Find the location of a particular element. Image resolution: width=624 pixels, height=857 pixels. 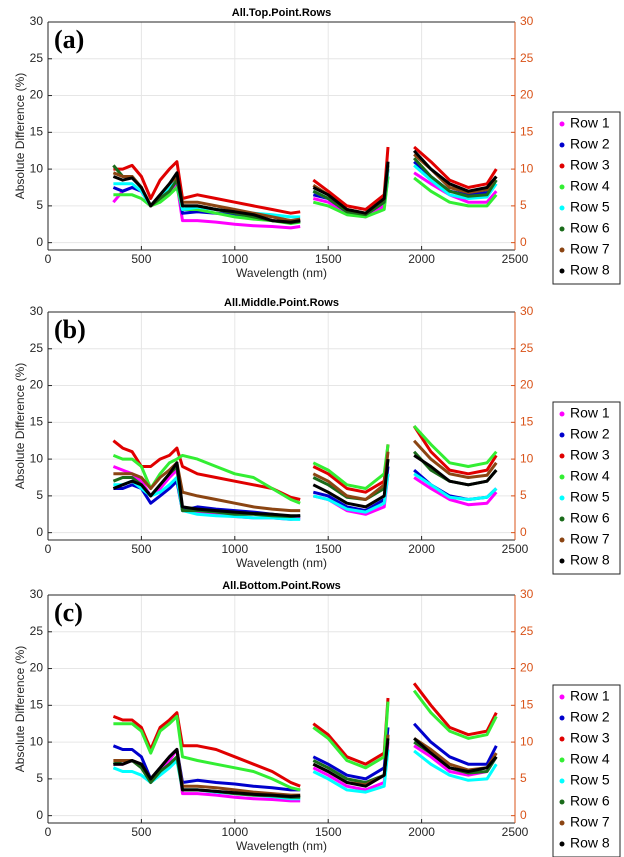

y-tick-label: 25 is located at coordinates (37, 58).